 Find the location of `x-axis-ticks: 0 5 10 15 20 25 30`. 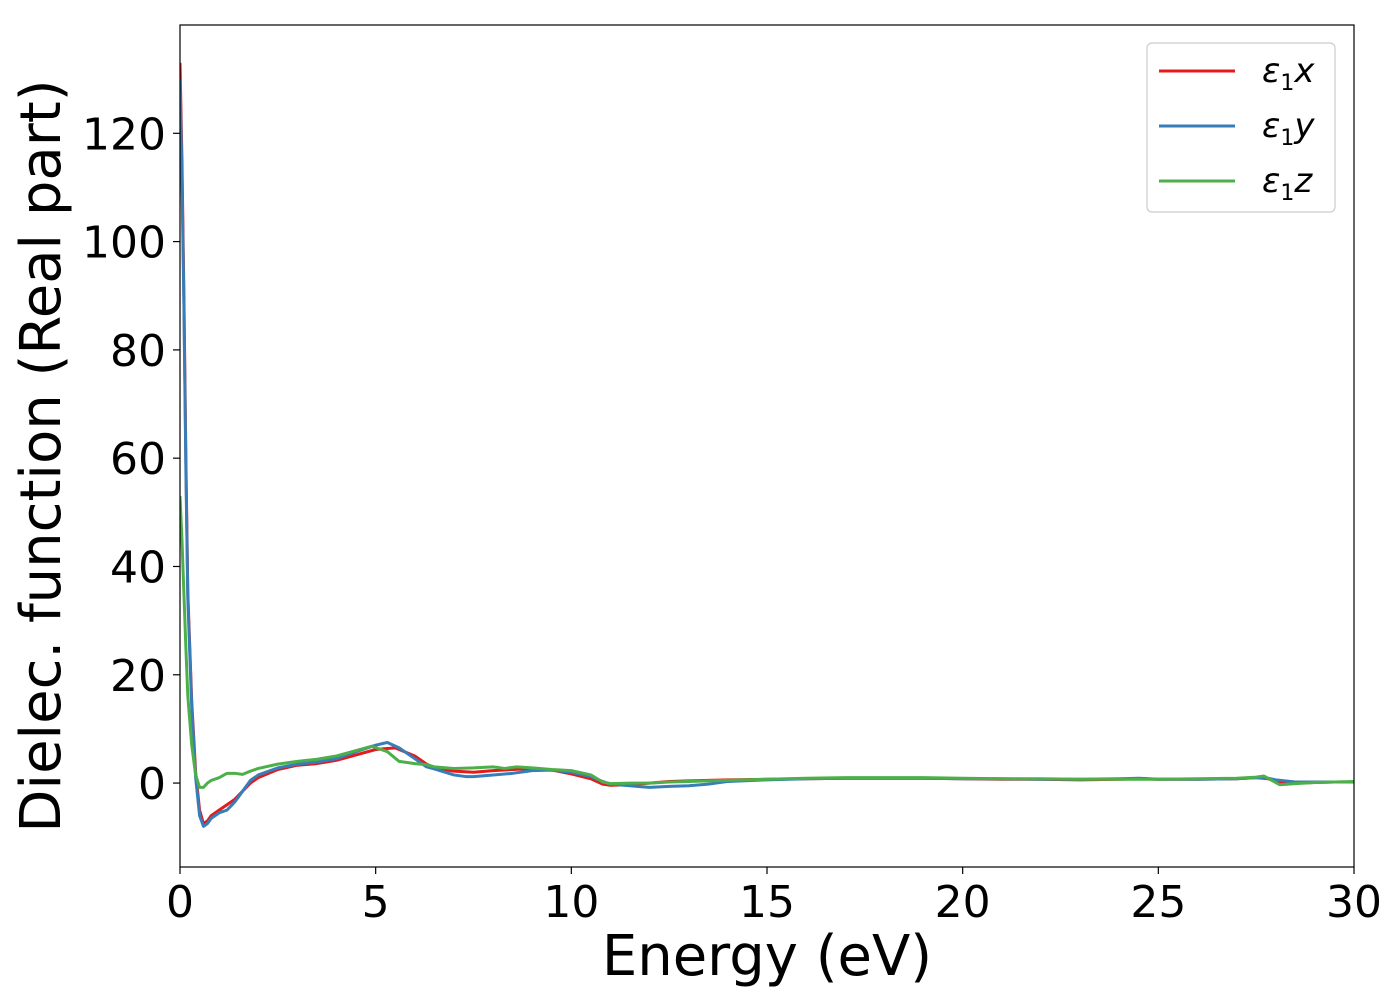

x-axis-ticks: 0 5 10 15 20 25 30 is located at coordinates (774, 897).